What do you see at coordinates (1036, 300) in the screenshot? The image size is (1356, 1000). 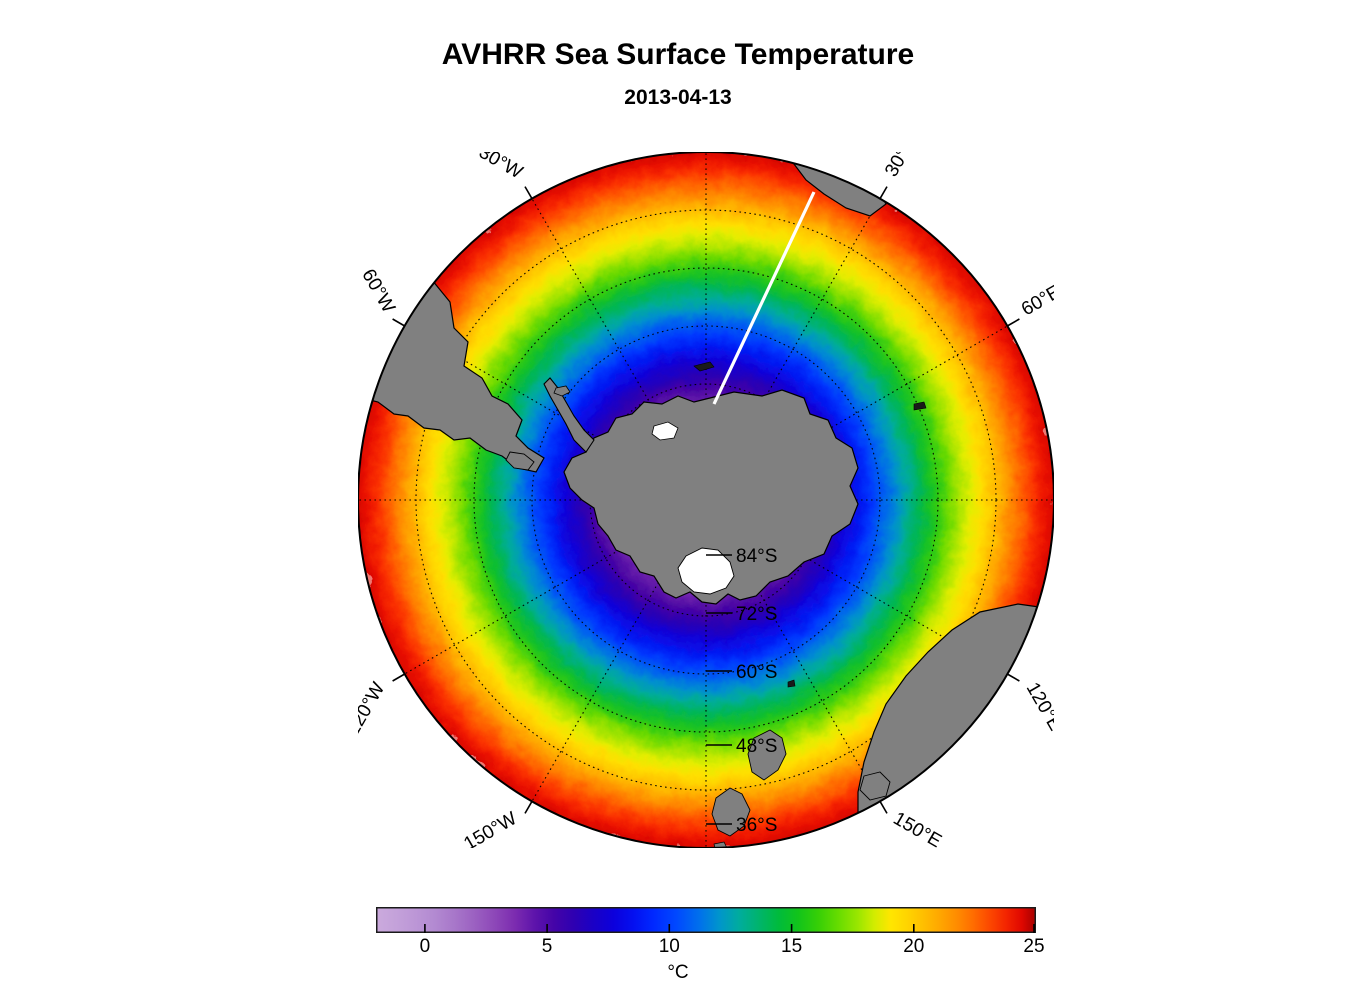 I see `longitude-label-text: 60°E` at bounding box center [1036, 300].